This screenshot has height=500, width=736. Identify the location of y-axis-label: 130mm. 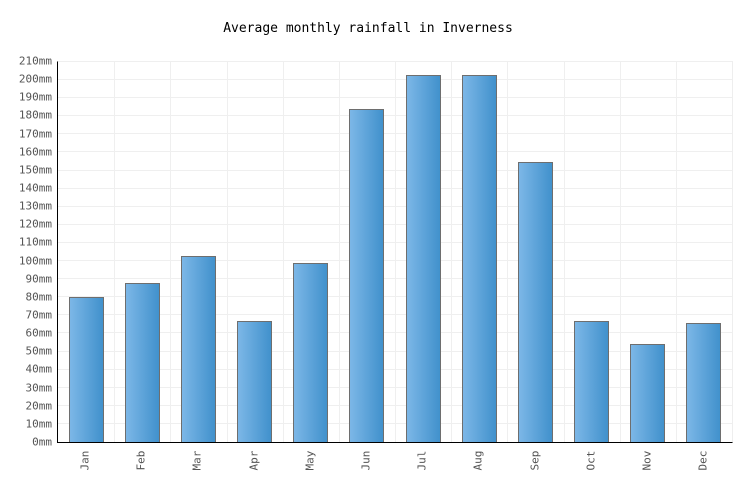
(35, 206).